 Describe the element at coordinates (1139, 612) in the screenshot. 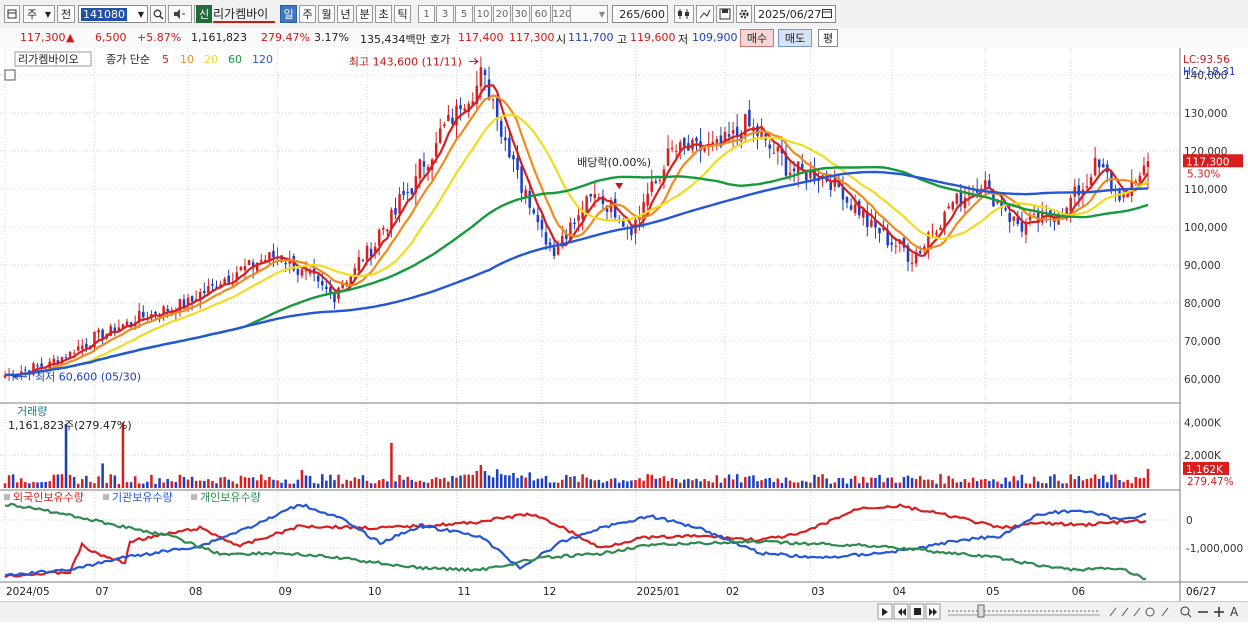

I see `drawing-tools-icon` at that location.